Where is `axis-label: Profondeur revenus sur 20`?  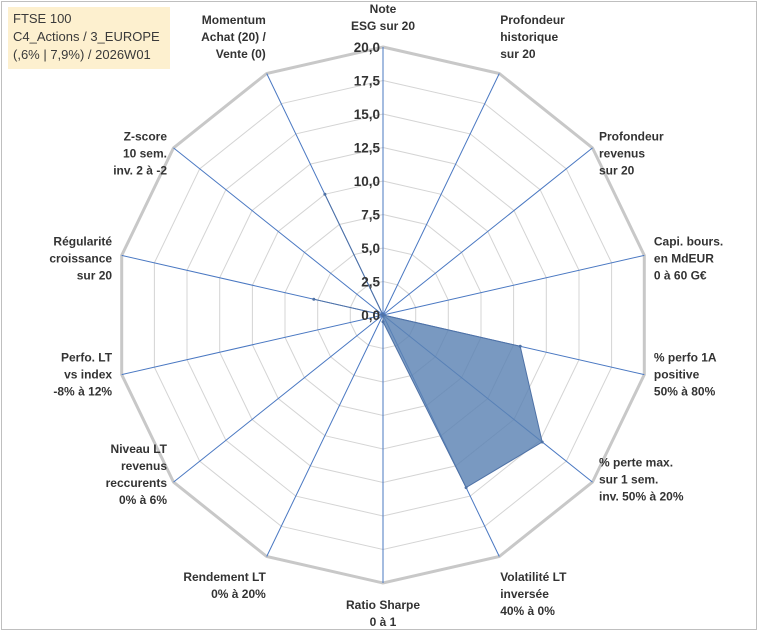
axis-label: Profondeur revenus sur 20 is located at coordinates (631, 154).